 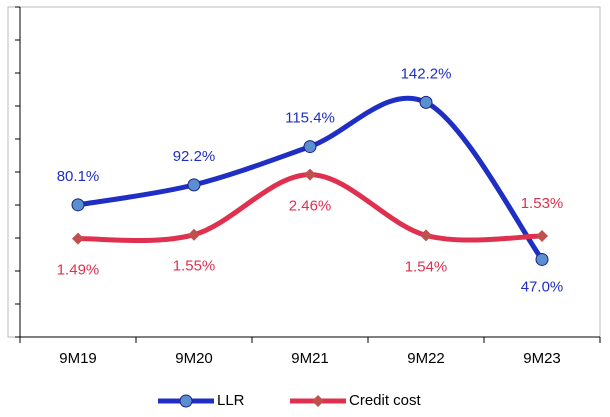 What do you see at coordinates (542, 286) in the screenshot?
I see `data-label: 47.0%` at bounding box center [542, 286].